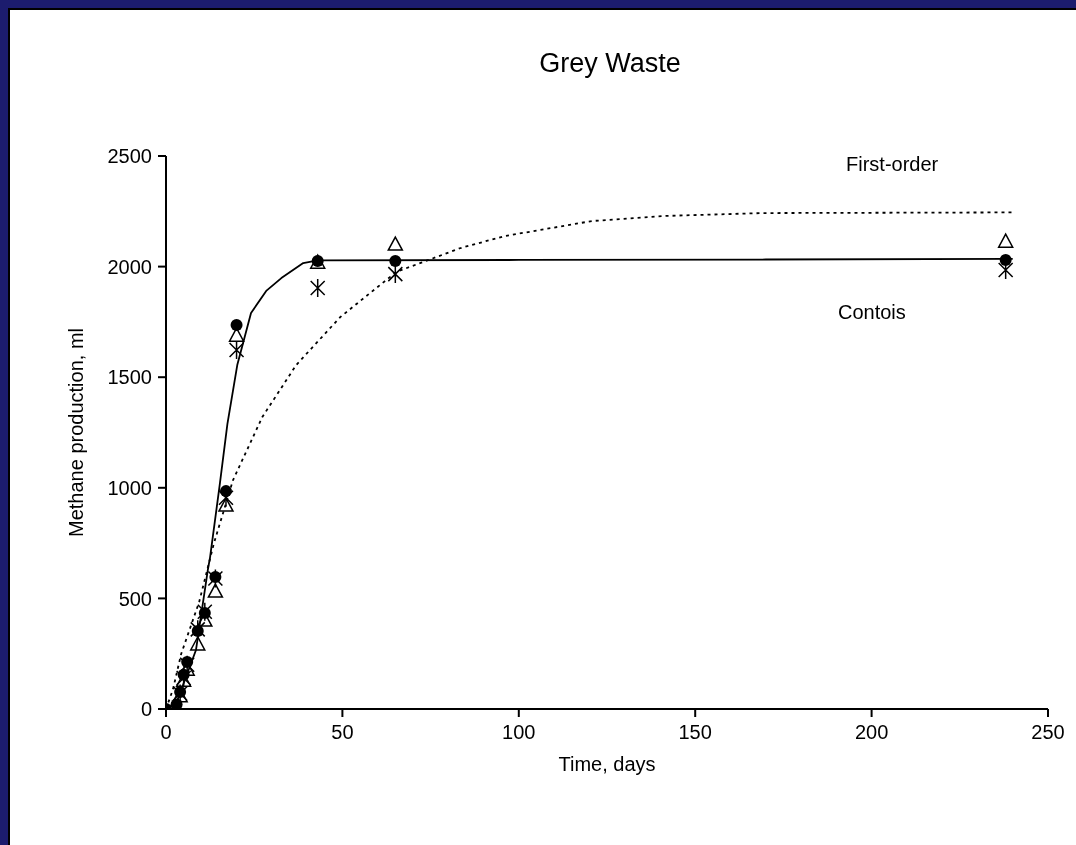 The width and height of the screenshot is (1076, 845). I want to click on x-tick-label: 250, so click(1048, 732).